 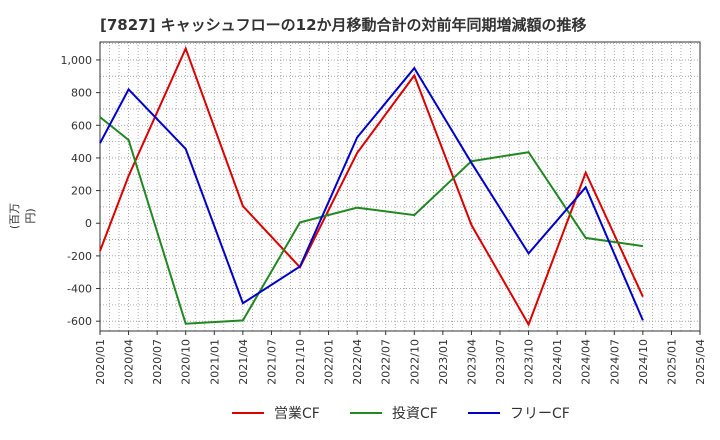 What do you see at coordinates (186, 362) in the screenshot?
I see `x-tick-label: 2020/10` at bounding box center [186, 362].